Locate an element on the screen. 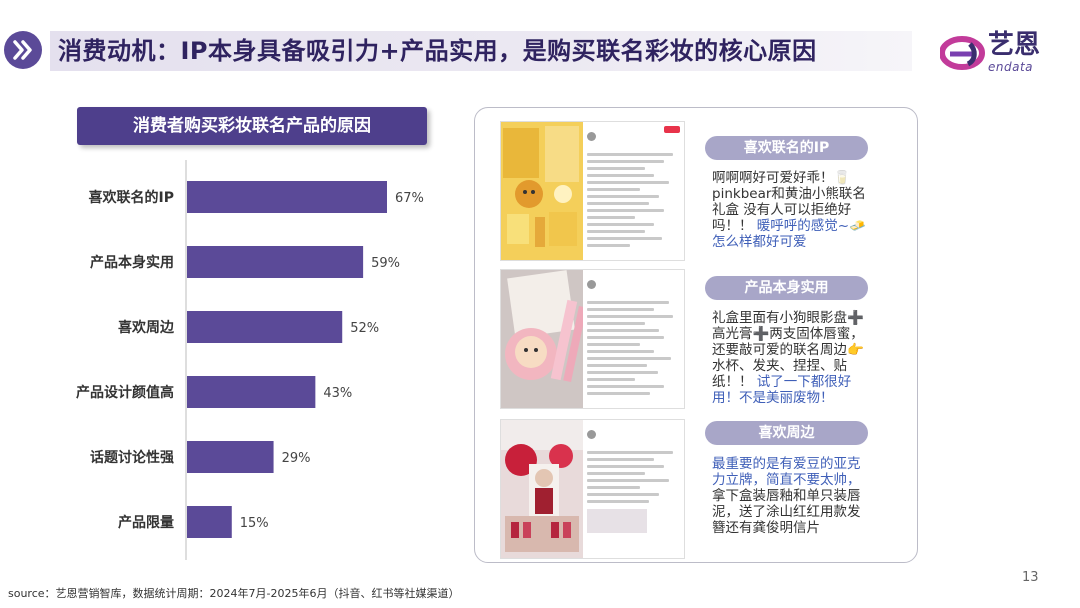 The image size is (1080, 608). quote-highlight: 暖呼呼的感觉~🧈 怎么样都好可爱 is located at coordinates (789, 234).